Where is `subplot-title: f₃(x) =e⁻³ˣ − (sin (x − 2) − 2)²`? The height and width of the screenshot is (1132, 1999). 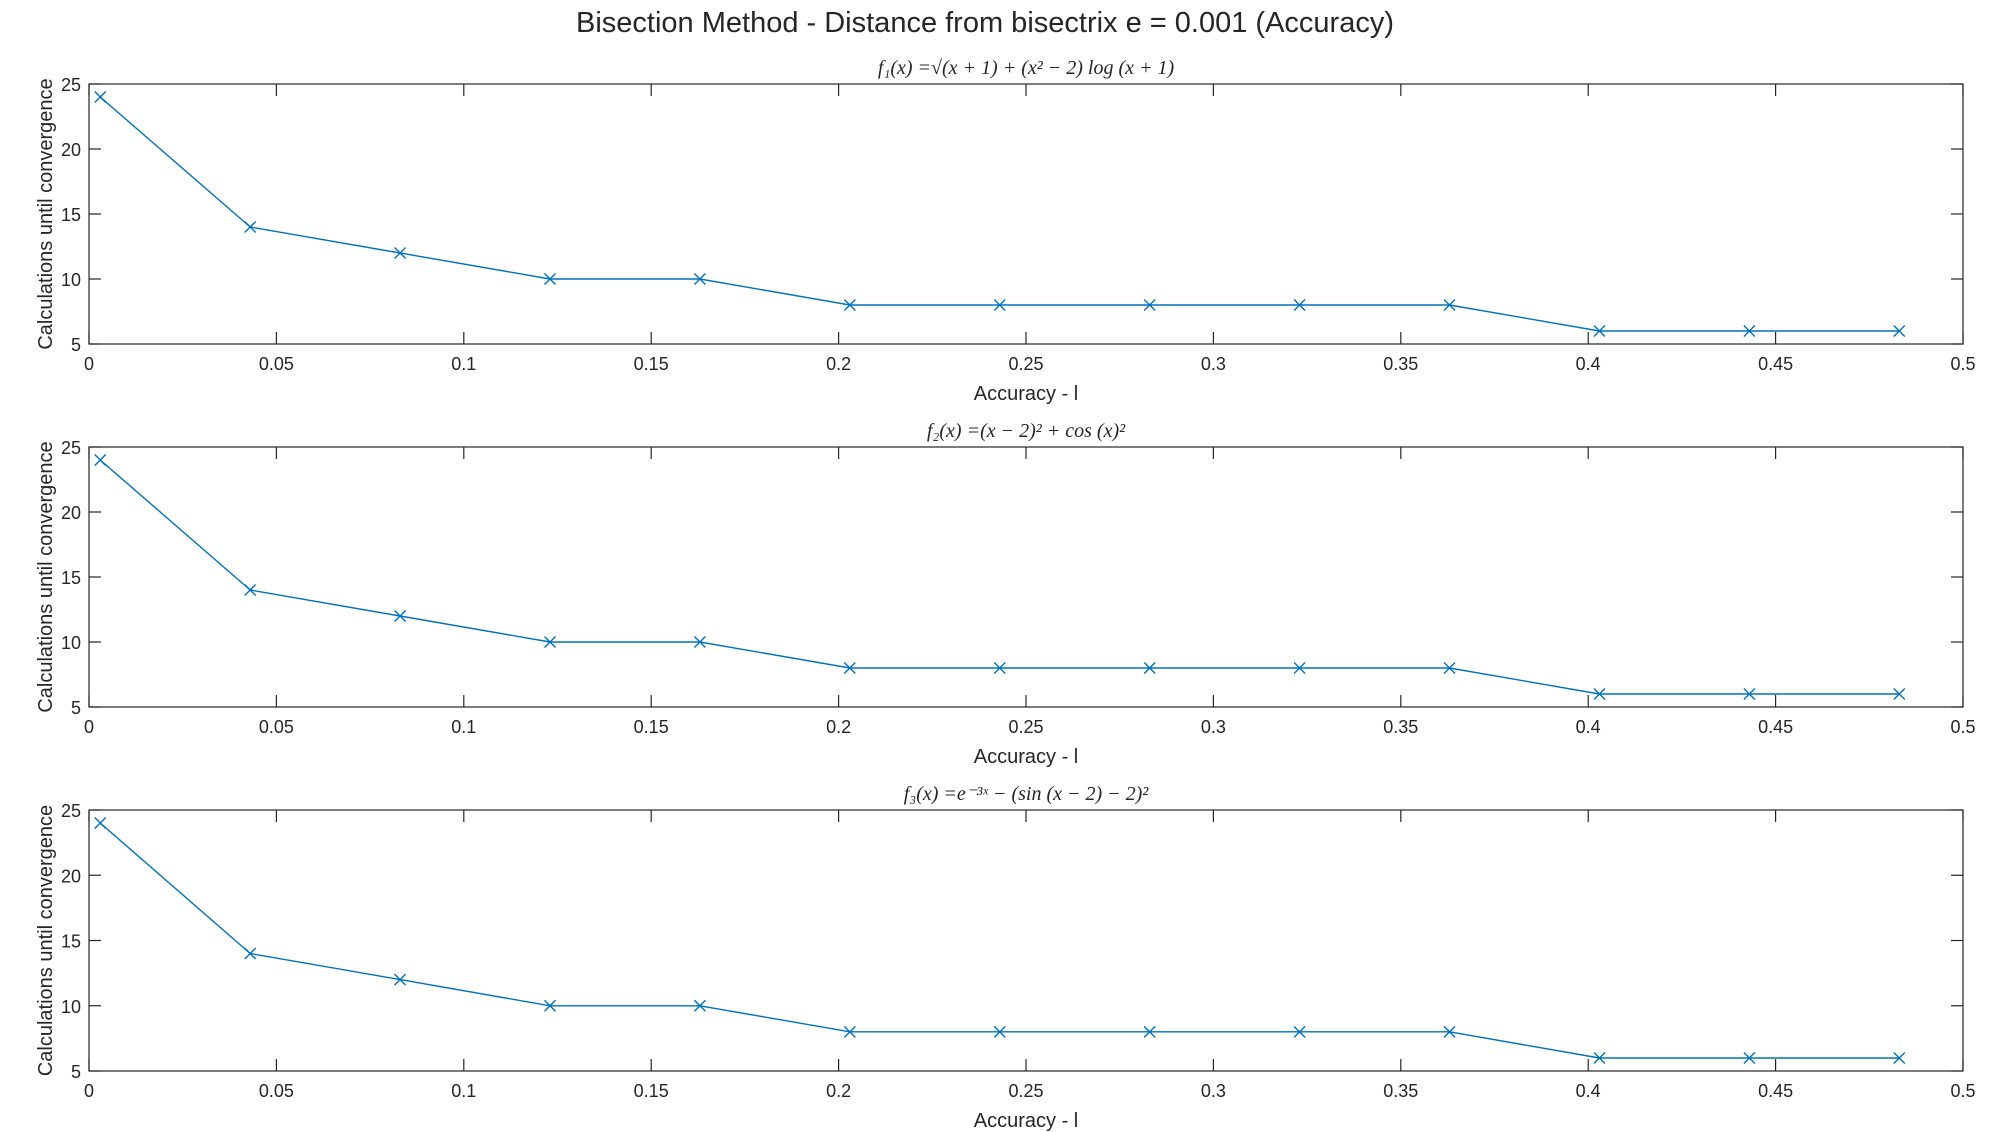 subplot-title: f₃(x) =e⁻³ˣ − (sin (x − 2) − 2)² is located at coordinates (1027, 794).